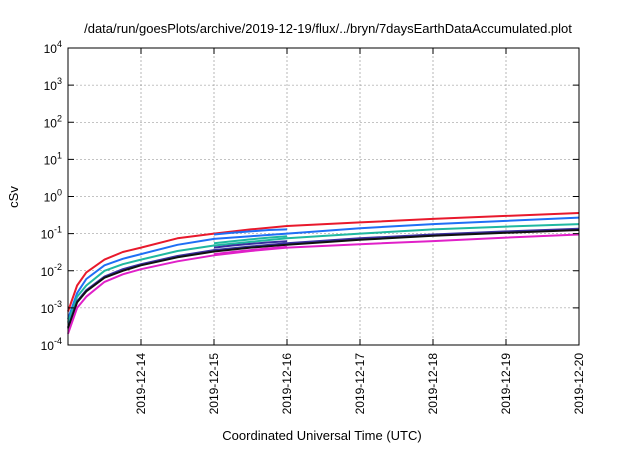 Image resolution: width=640 pixels, height=453 pixels. I want to click on y-tick-label: 10⁻¹, so click(51, 233).